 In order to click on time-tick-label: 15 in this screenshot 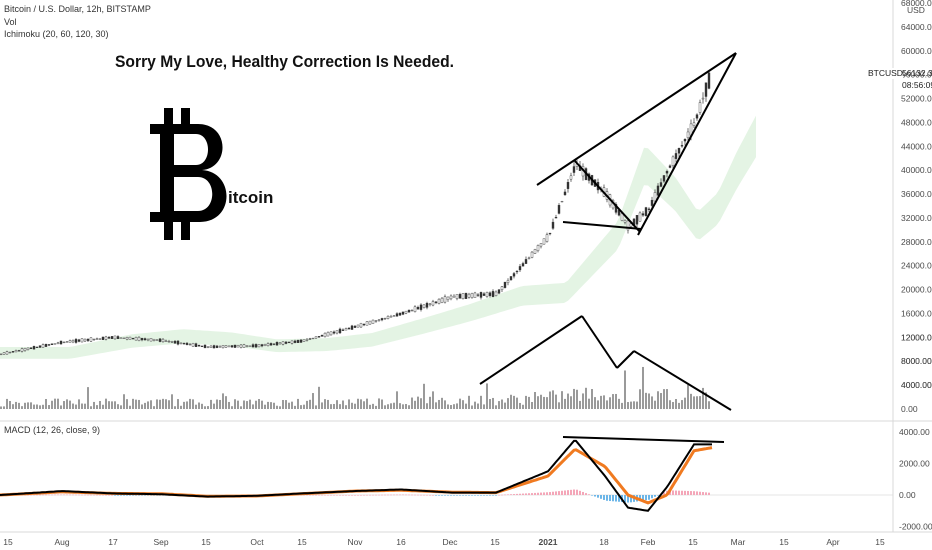, I will do `click(784, 542)`.